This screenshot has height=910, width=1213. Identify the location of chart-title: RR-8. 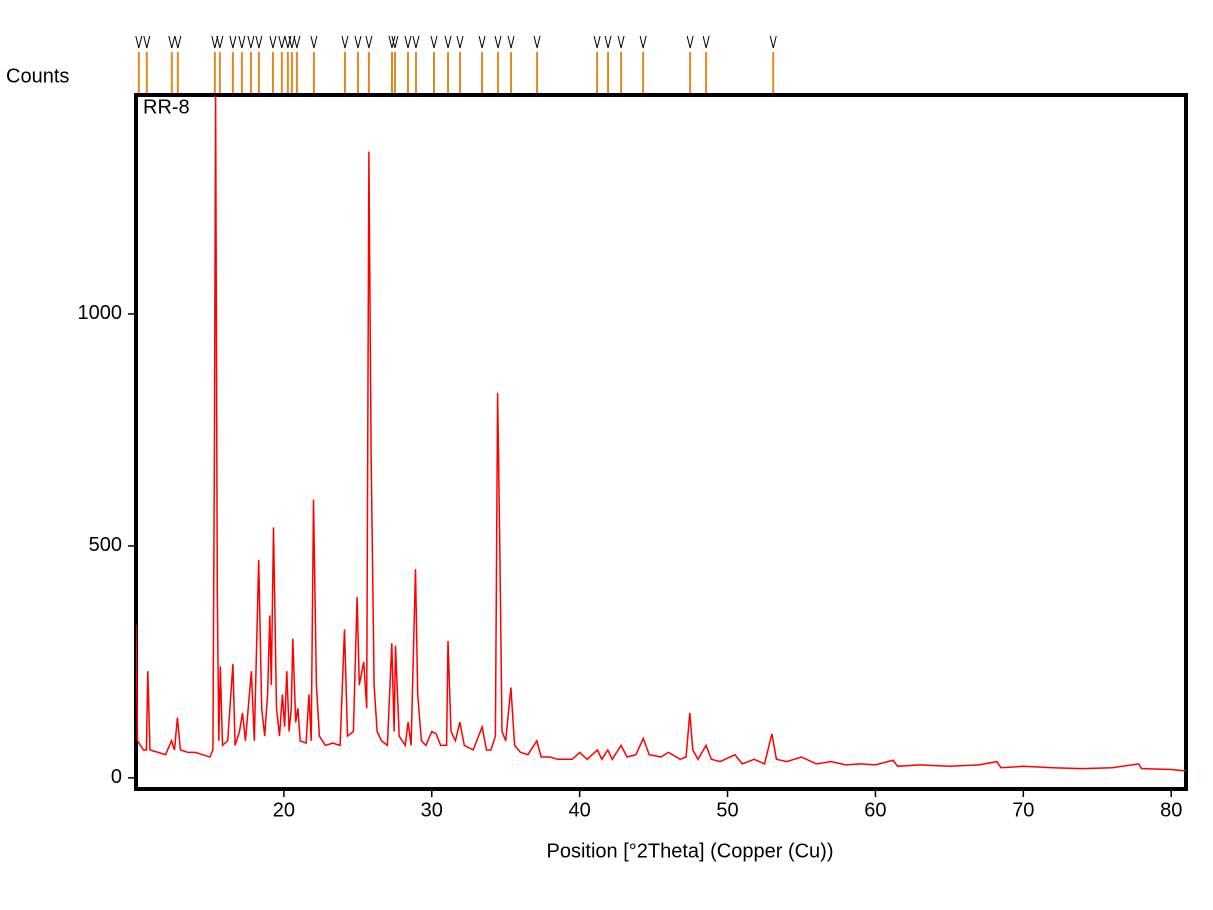
(166, 107).